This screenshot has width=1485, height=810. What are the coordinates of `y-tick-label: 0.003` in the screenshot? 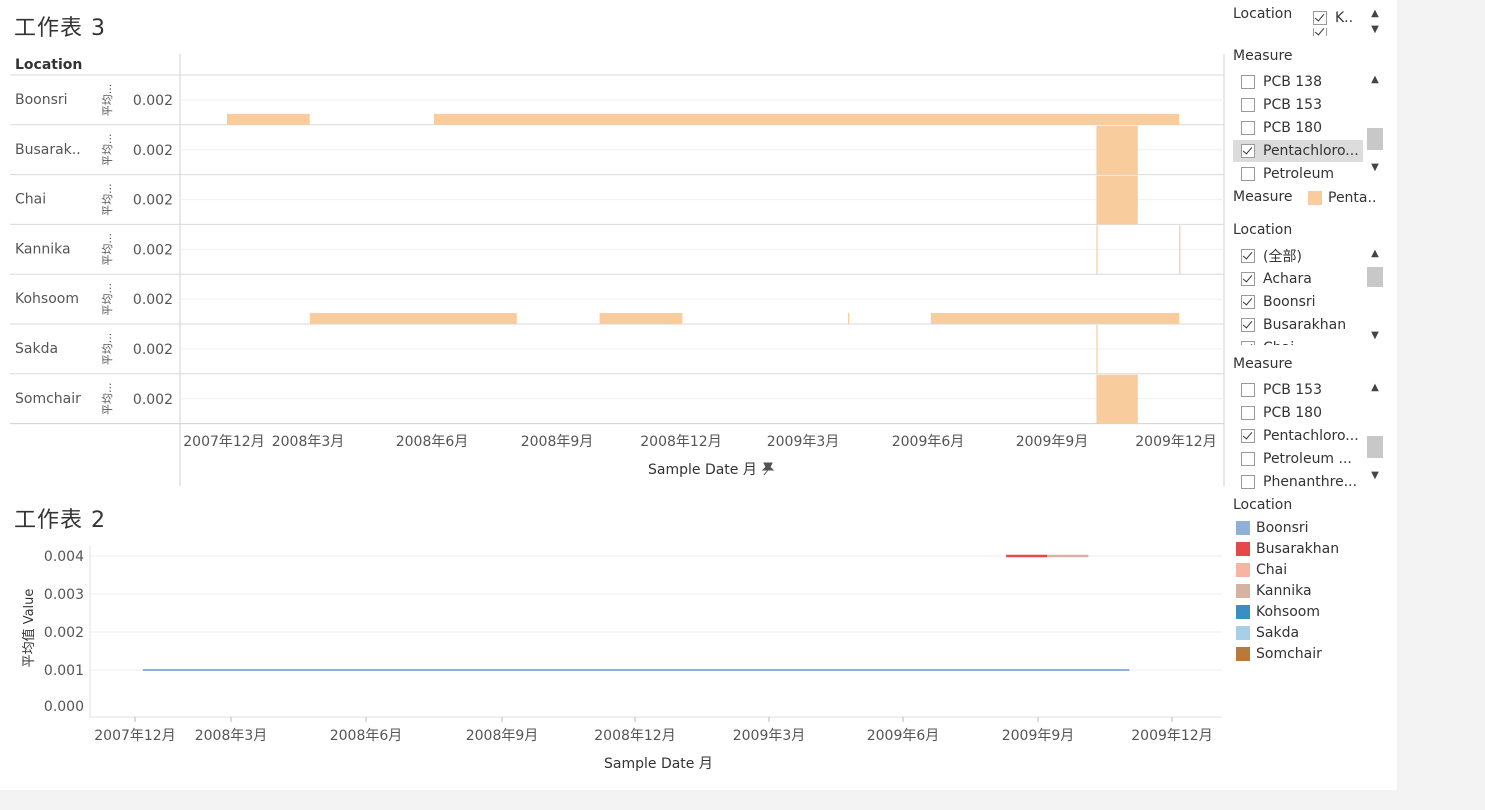 It's located at (64, 595).